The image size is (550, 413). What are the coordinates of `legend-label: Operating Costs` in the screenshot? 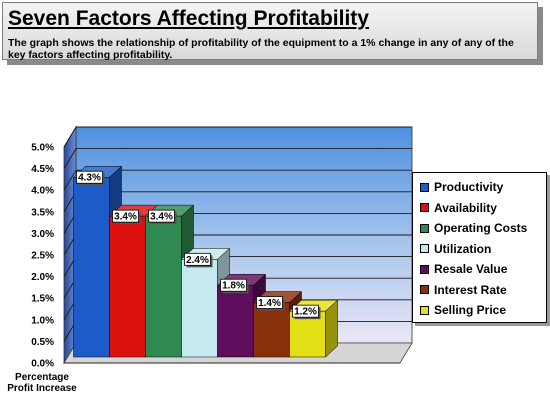 It's located at (481, 228).